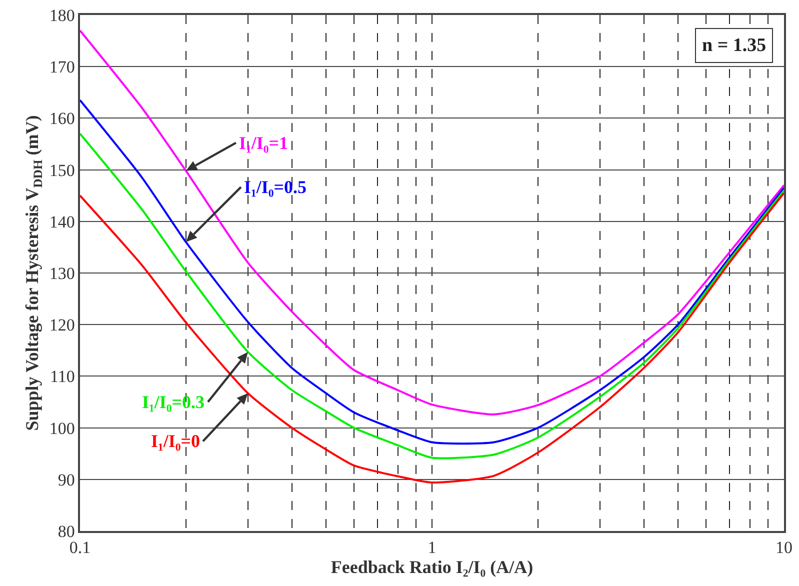 The image size is (799, 586). What do you see at coordinates (62, 118) in the screenshot?
I see `y-tick-label: 160` at bounding box center [62, 118].